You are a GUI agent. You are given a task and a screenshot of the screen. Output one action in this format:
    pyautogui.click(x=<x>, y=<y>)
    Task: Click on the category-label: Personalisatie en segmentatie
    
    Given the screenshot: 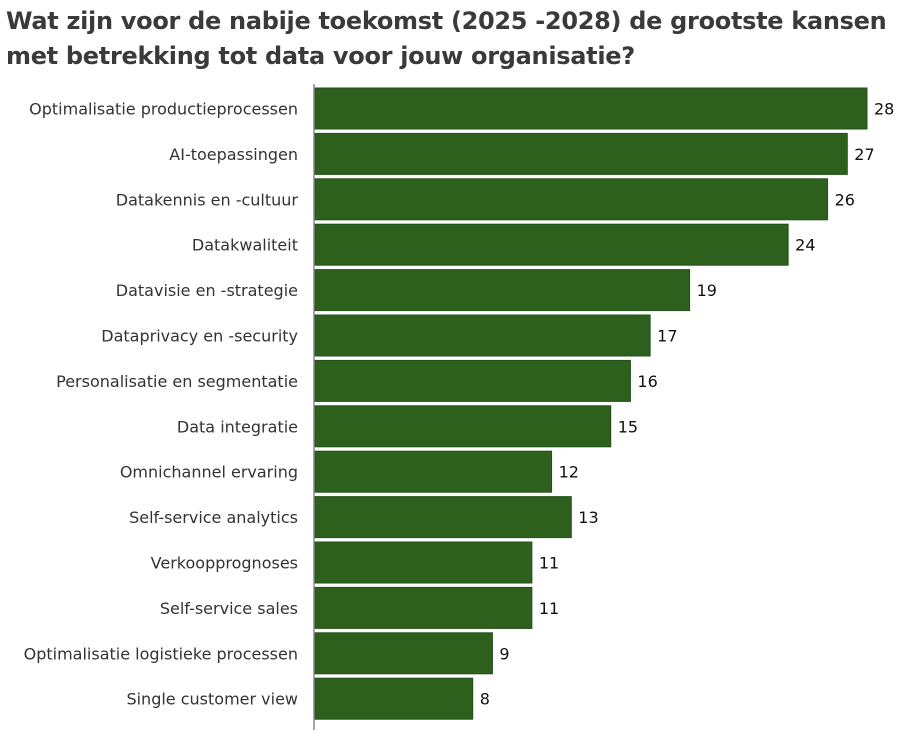 What is the action you would take?
    pyautogui.click(x=177, y=381)
    